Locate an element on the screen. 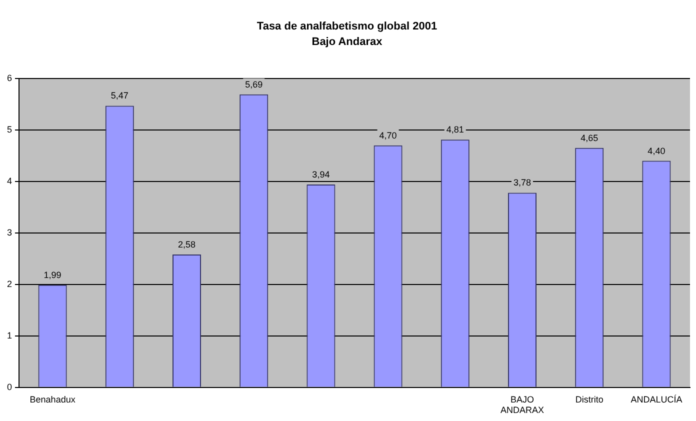 The image size is (696, 421). y-tick-label: 5 is located at coordinates (9, 129).